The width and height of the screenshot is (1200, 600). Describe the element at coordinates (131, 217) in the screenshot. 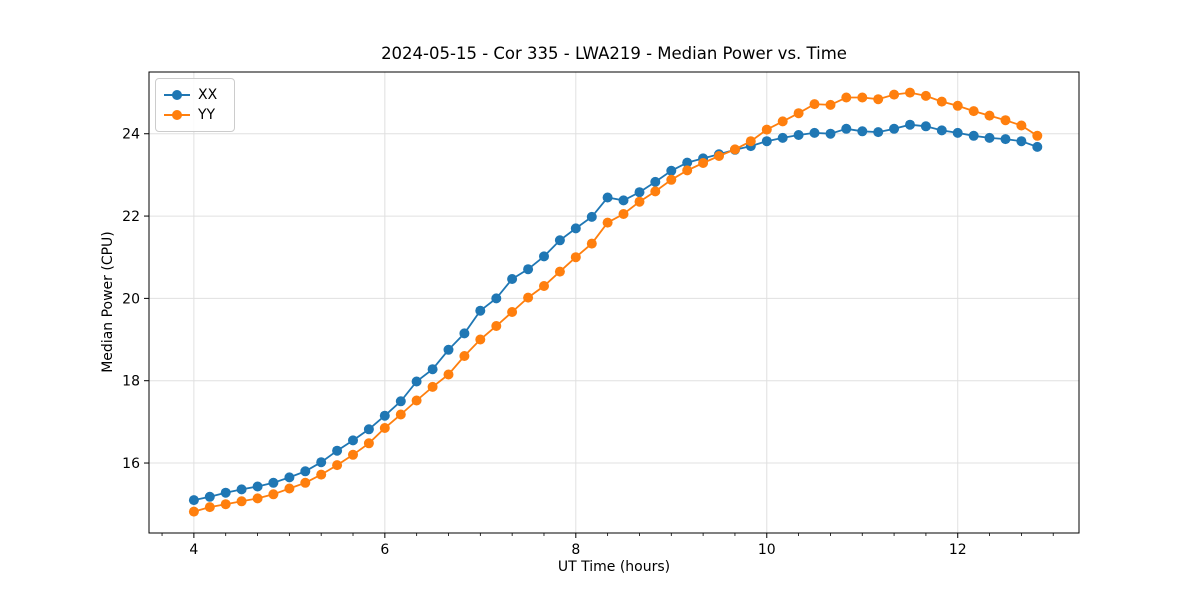

I see `y-tick-label: 22` at that location.